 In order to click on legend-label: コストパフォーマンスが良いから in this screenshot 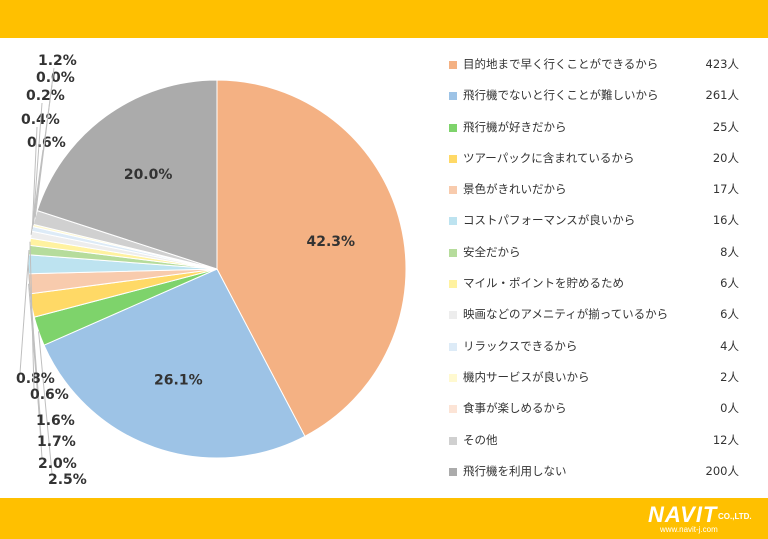, I will do `click(549, 220)`.